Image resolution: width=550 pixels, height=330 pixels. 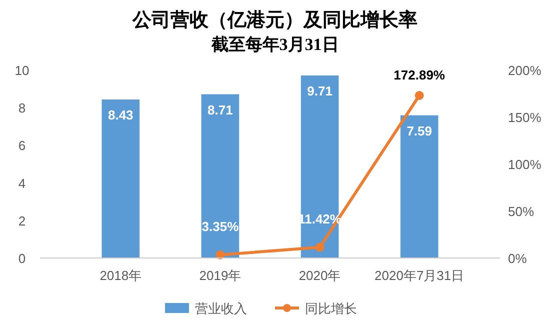 What do you see at coordinates (221, 308) in the screenshot?
I see `legend-label: 营业收入` at bounding box center [221, 308].